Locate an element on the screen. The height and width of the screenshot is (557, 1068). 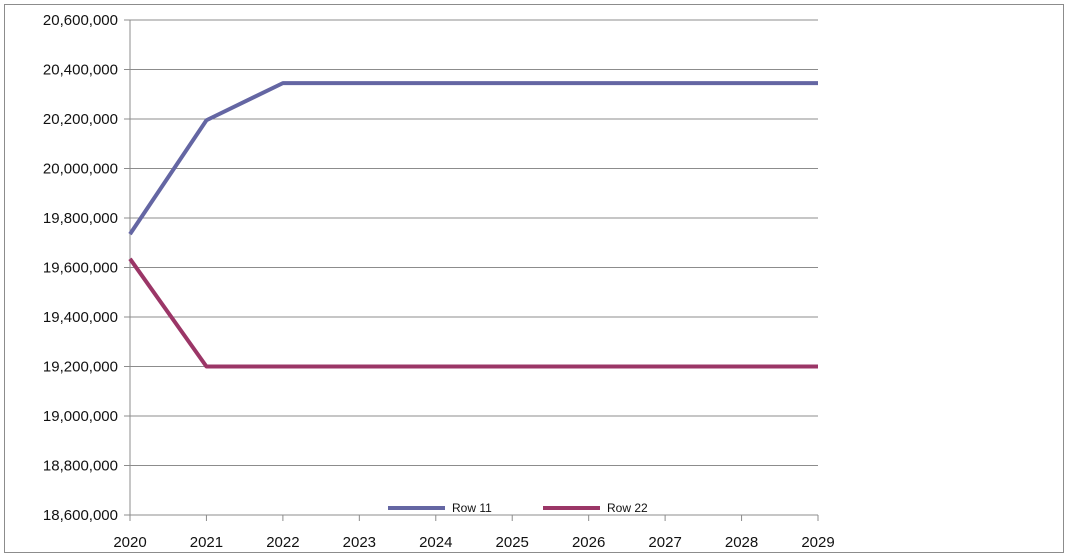
legend-label: Row 11 is located at coordinates (472, 508).